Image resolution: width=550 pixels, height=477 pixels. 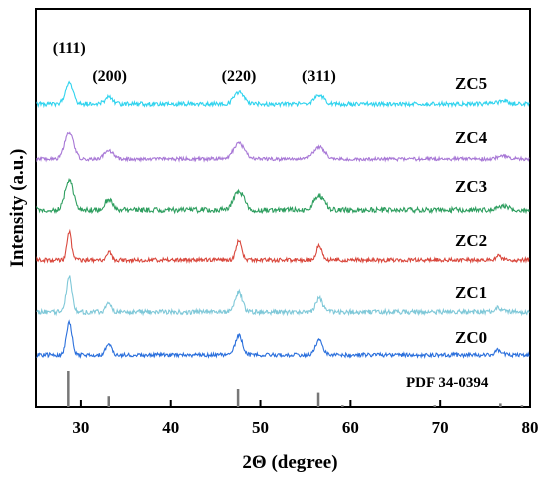 What do you see at coordinates (471, 337) in the screenshot?
I see `series-label-ZC0: ZC0` at bounding box center [471, 337].